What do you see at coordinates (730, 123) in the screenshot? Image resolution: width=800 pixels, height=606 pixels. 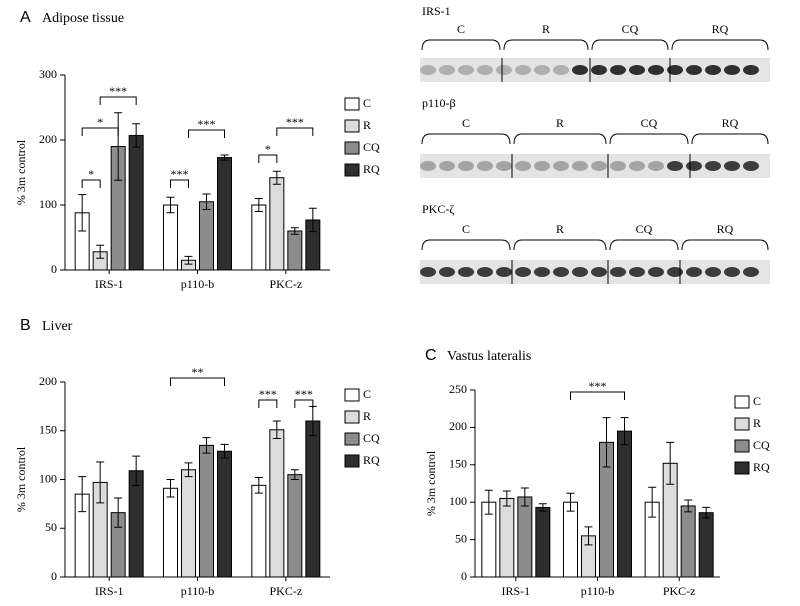 I see `blot-group-label: RQ` at bounding box center [730, 123].